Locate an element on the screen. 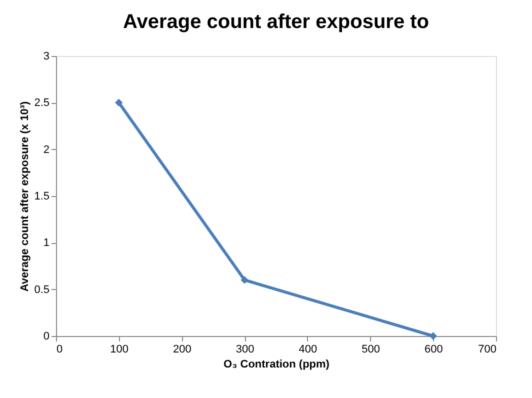 The width and height of the screenshot is (532, 398). x-tick-label: 700 is located at coordinates (487, 350).